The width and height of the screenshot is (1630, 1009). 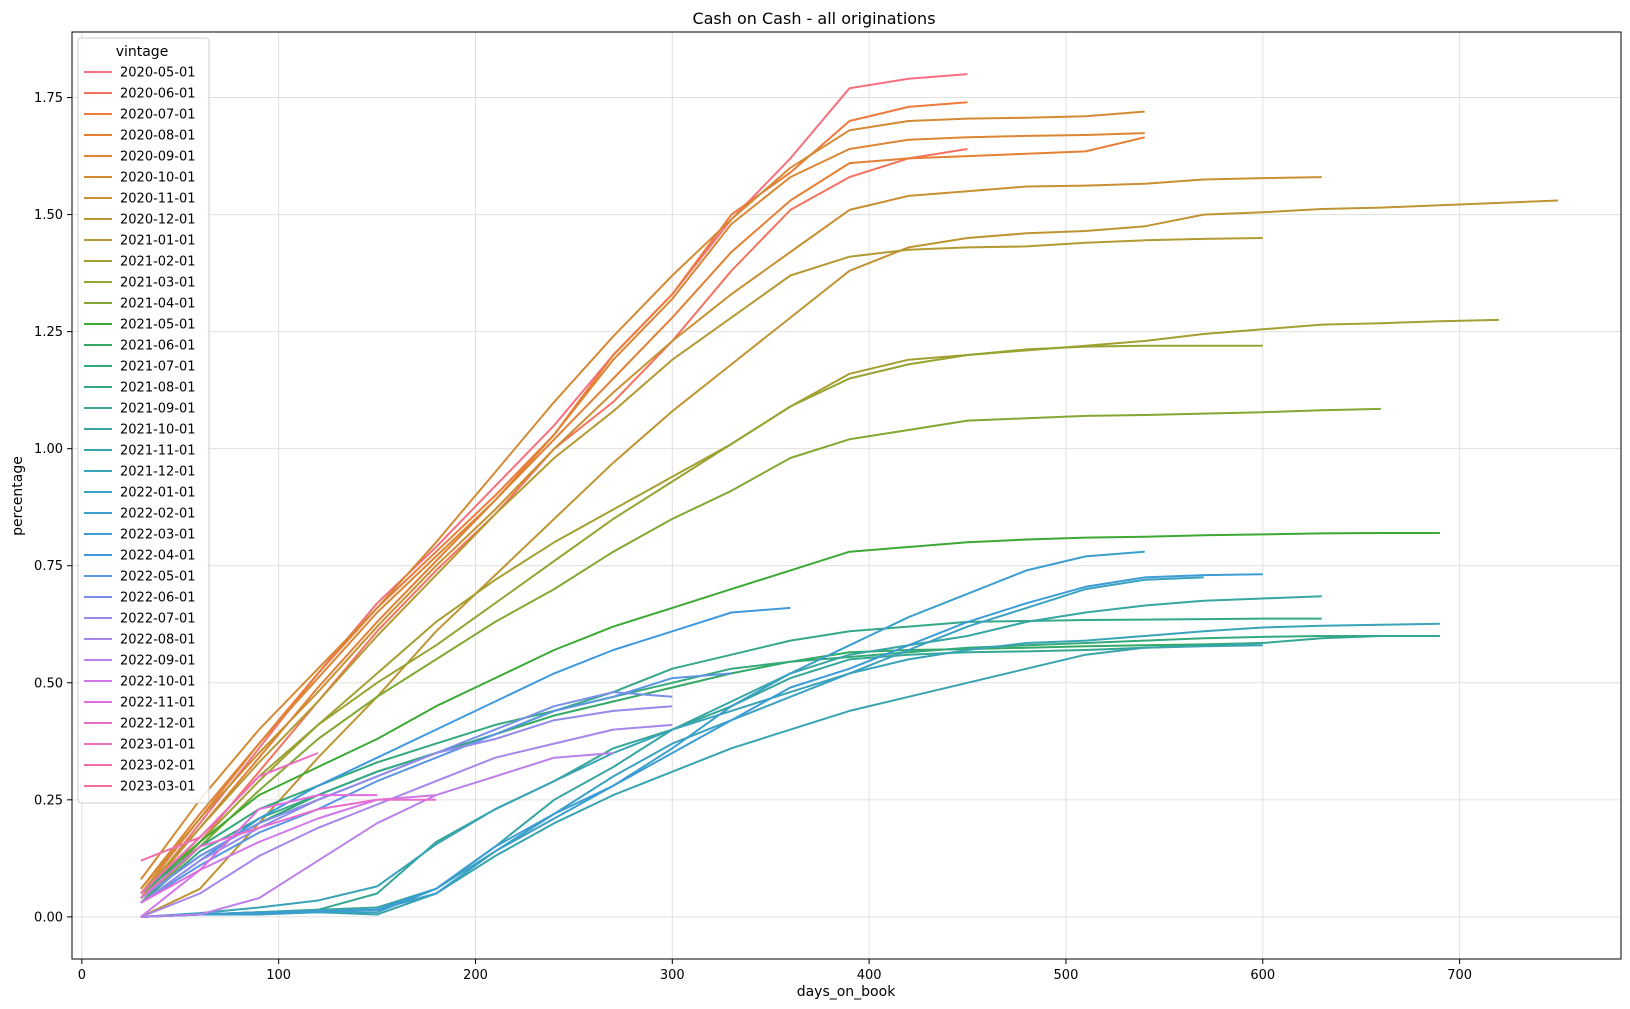 What do you see at coordinates (158, 346) in the screenshot?
I see `legend-entry: 2021-06-01` at bounding box center [158, 346].